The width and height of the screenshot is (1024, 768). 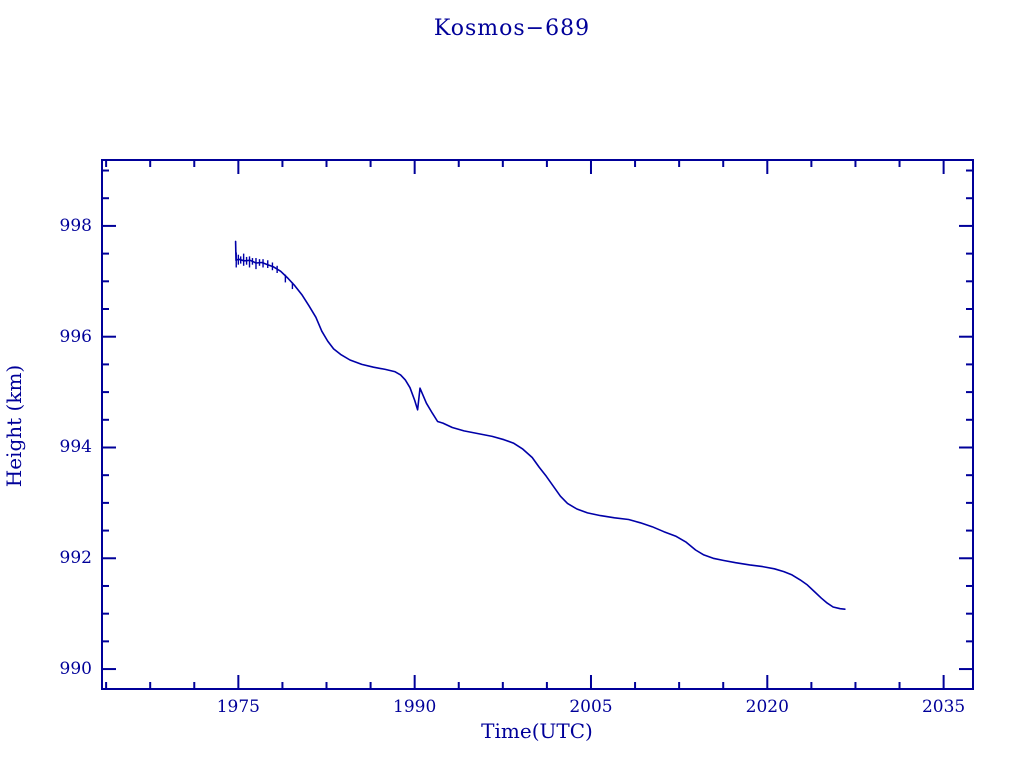 I want to click on y-tick-label: 996, so click(x=75, y=336).